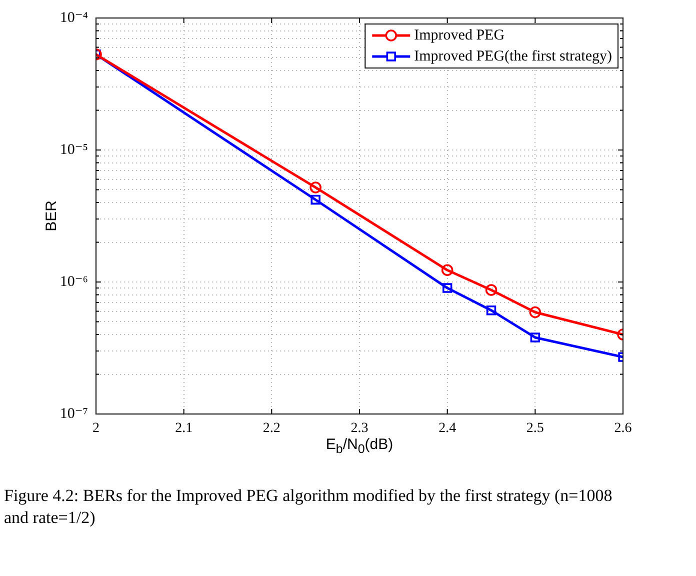 Image resolution: width=696 pixels, height=576 pixels. What do you see at coordinates (74, 282) in the screenshot?
I see `y-tick-label: 10⁻⁶` at bounding box center [74, 282].